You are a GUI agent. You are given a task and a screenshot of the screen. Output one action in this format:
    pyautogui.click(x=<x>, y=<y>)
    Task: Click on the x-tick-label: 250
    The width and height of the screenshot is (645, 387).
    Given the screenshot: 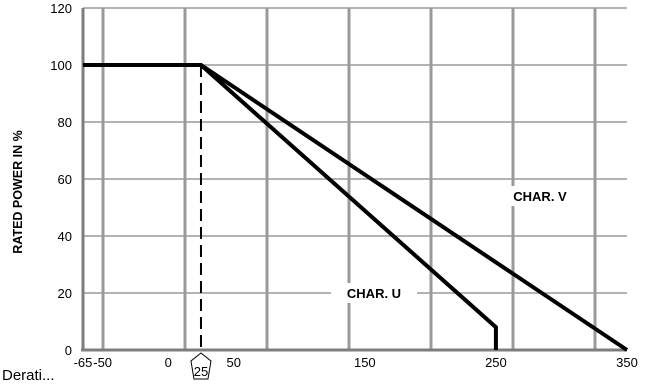 What is the action you would take?
    pyautogui.click(x=496, y=362)
    